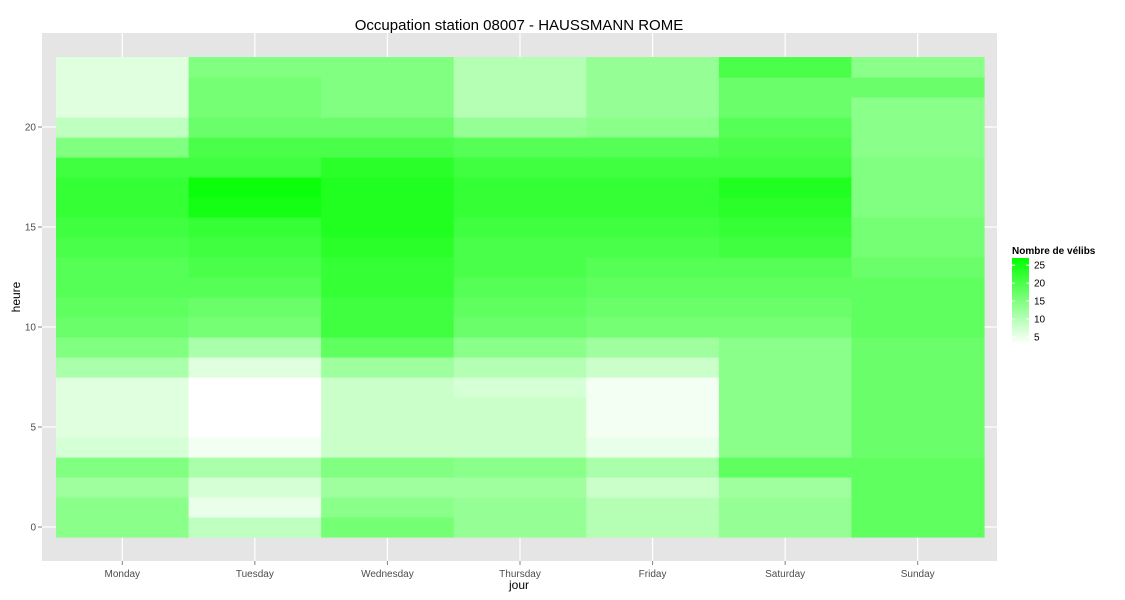 This screenshot has height=600, width=1125. Describe the element at coordinates (653, 574) in the screenshot. I see `x-tick-label: Friday` at that location.